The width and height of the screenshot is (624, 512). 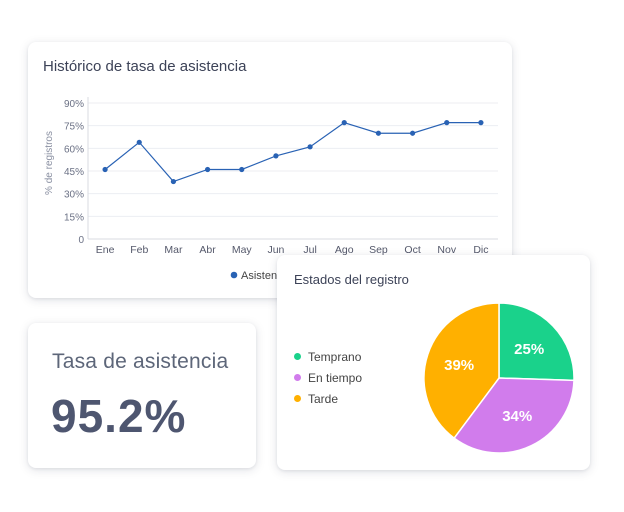 I want to click on pie-chart-title: Estados del registro, so click(x=351, y=279).